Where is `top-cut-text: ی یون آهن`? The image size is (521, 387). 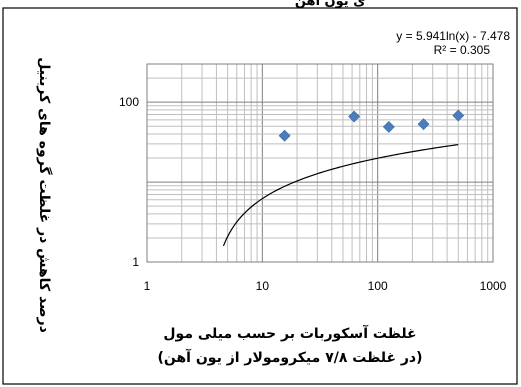 top-cut-text: ی یون آهن is located at coordinates (330, 4).